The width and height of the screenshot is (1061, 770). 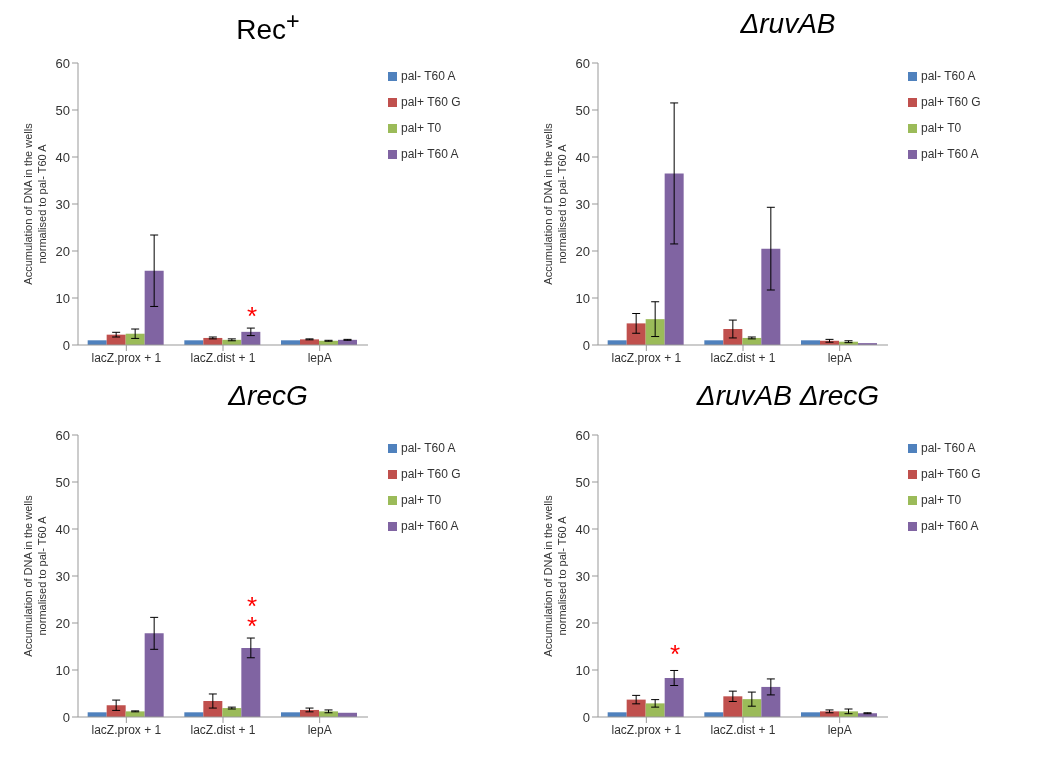 What do you see at coordinates (268, 27) in the screenshot?
I see `chart-title: Rec$^{+}$` at bounding box center [268, 27].